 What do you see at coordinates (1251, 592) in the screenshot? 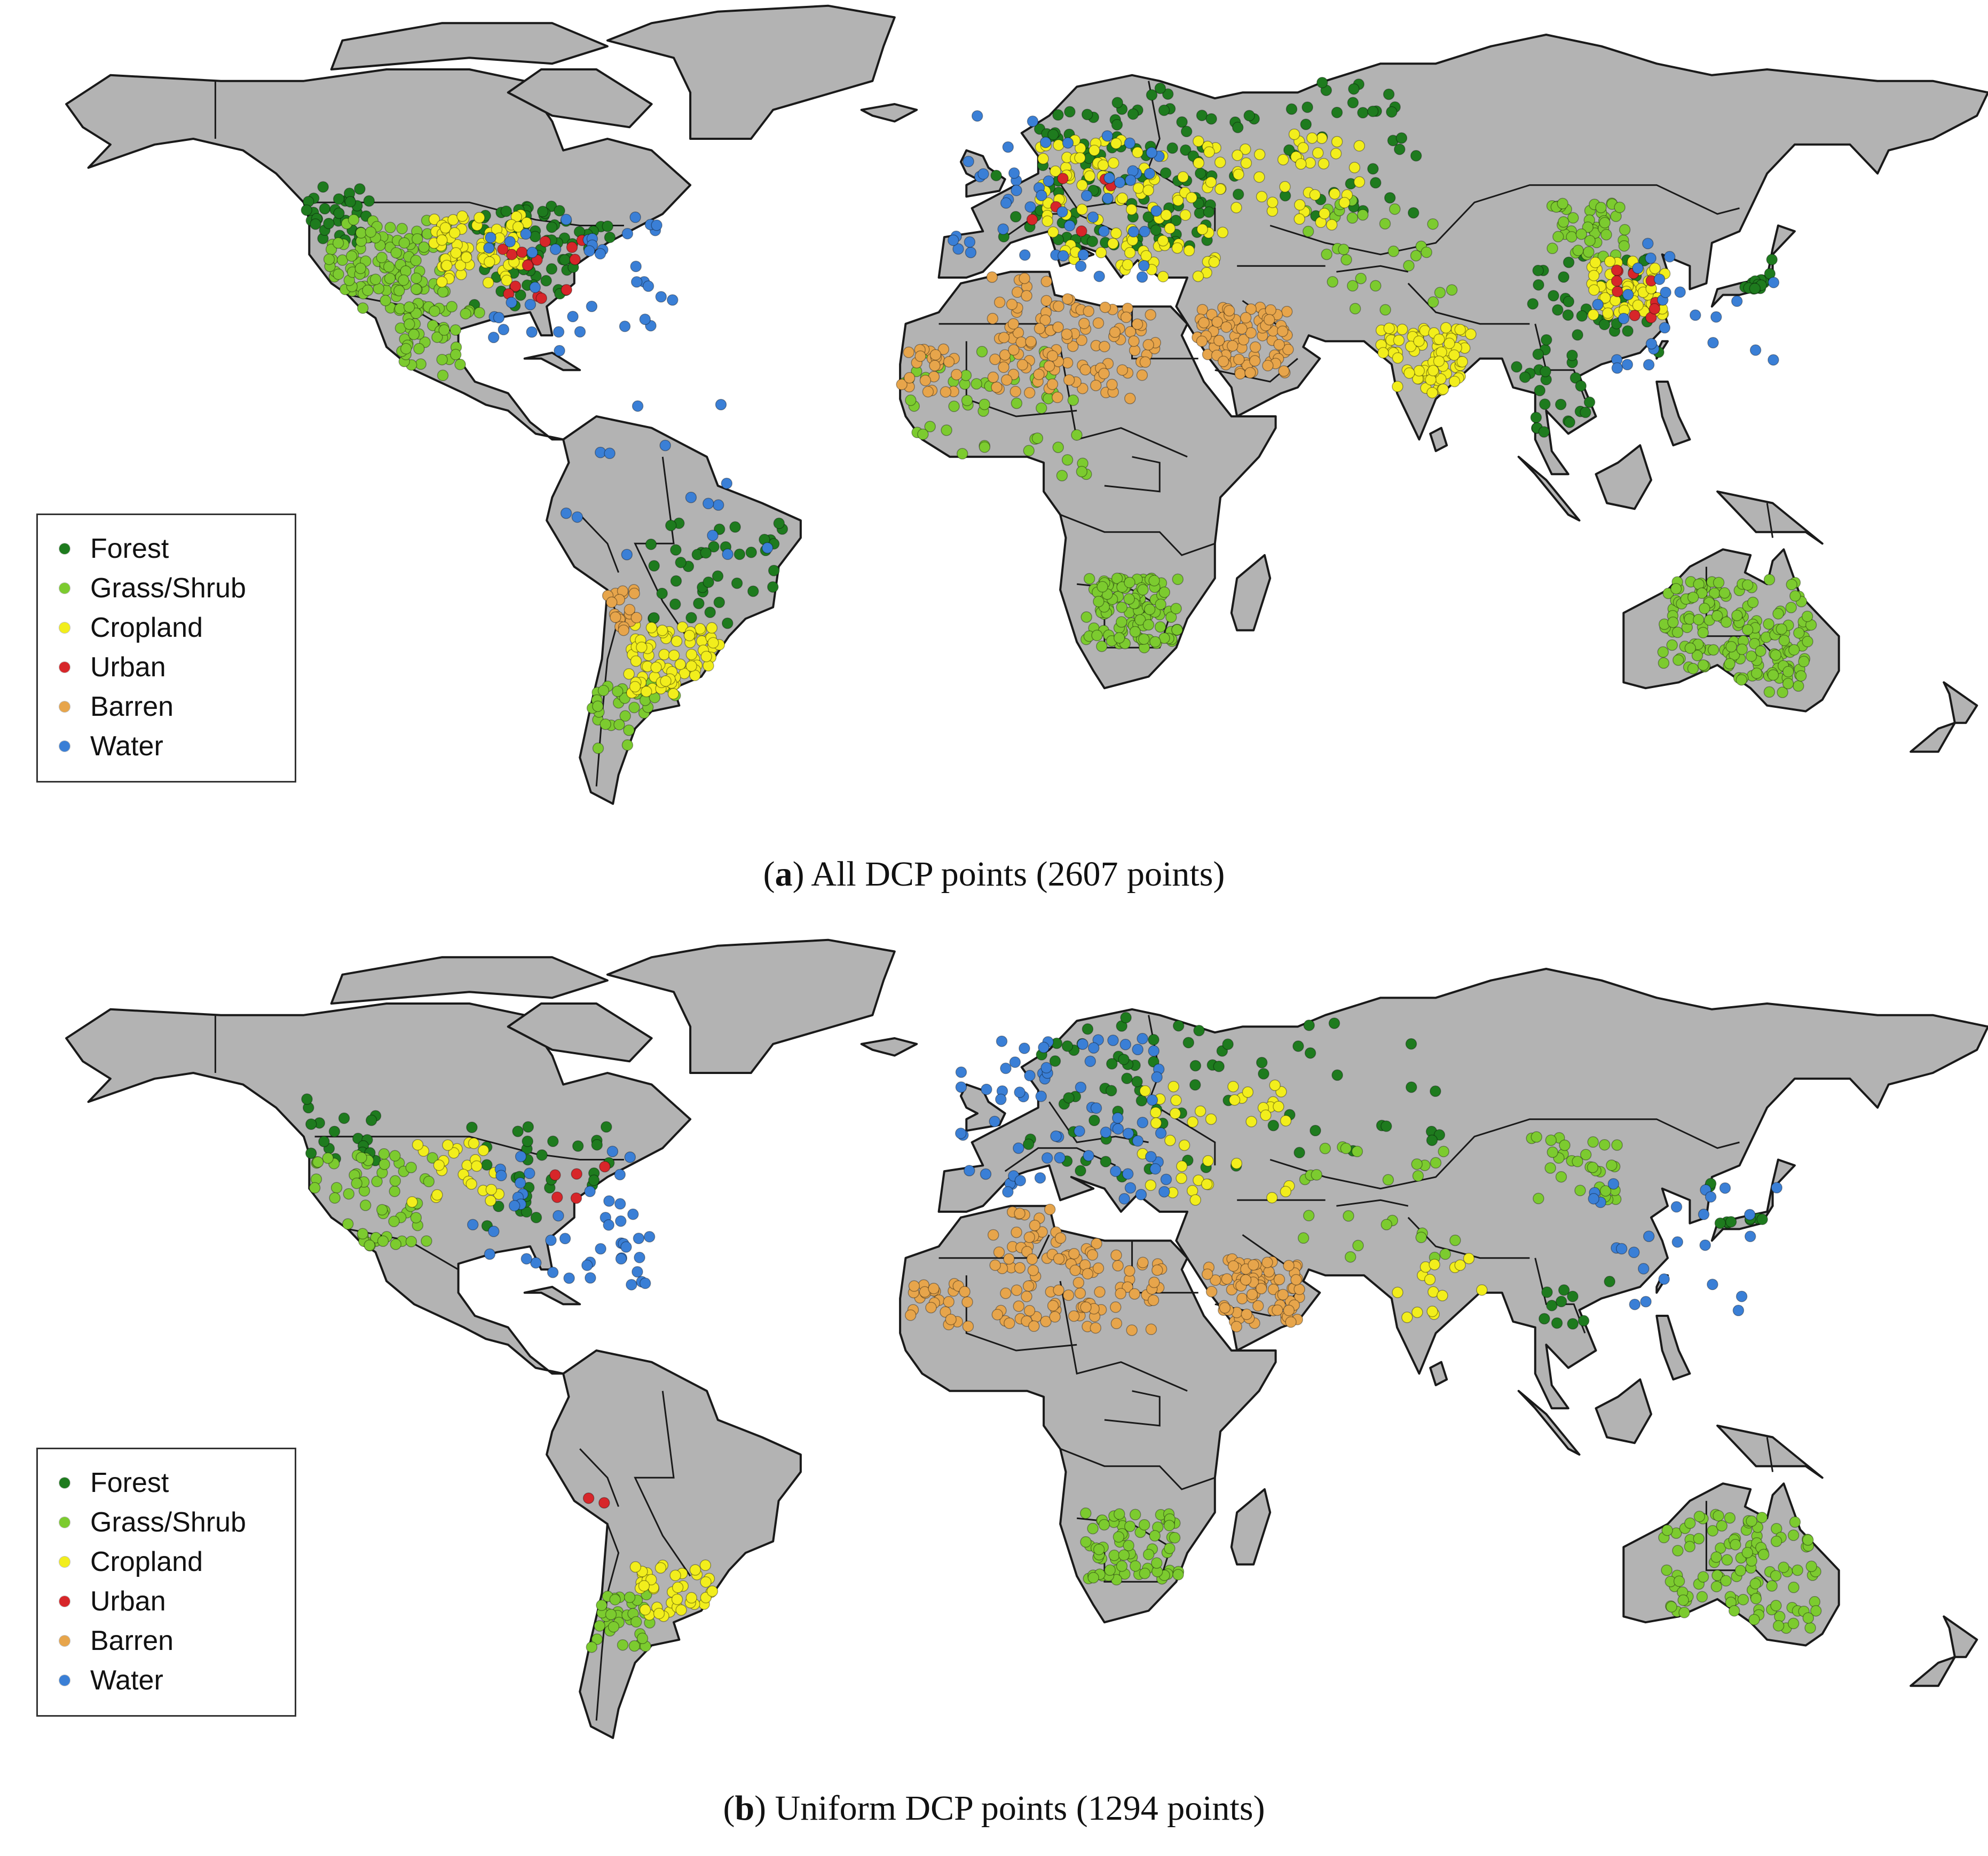
I see `landmass-madagascar` at bounding box center [1251, 592].